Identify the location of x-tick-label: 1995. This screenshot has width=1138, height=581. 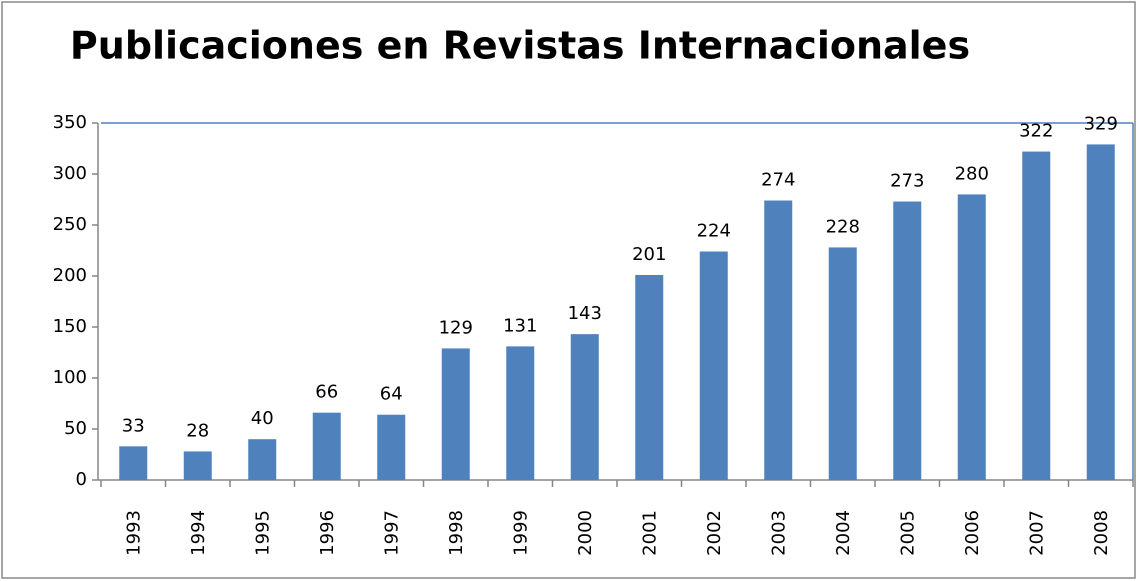
(262, 533).